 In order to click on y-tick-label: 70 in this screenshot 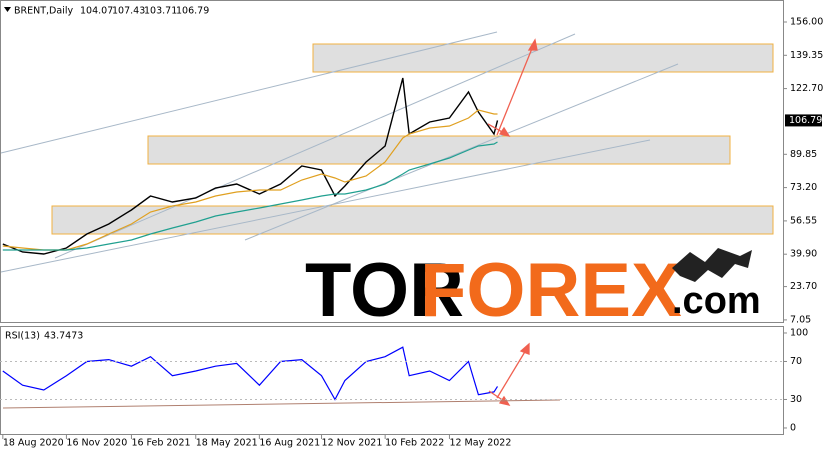, I will do `click(796, 361)`.